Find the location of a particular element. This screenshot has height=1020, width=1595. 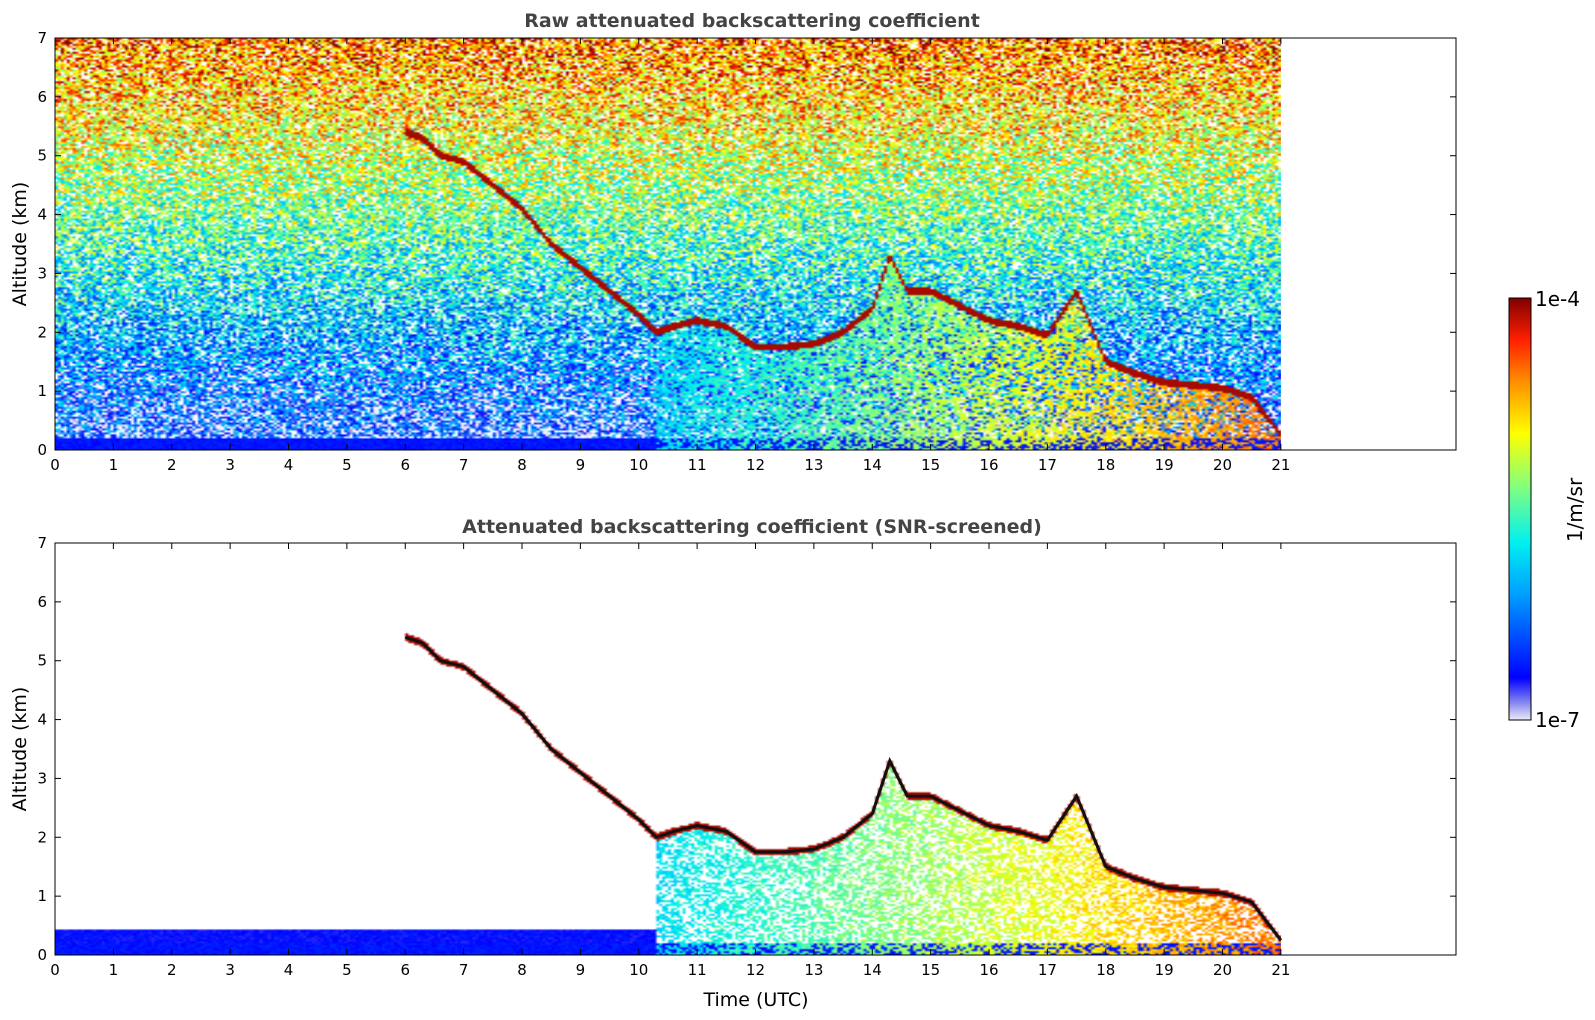

colorbar-min-label: 1e-7 is located at coordinates (1557, 720).